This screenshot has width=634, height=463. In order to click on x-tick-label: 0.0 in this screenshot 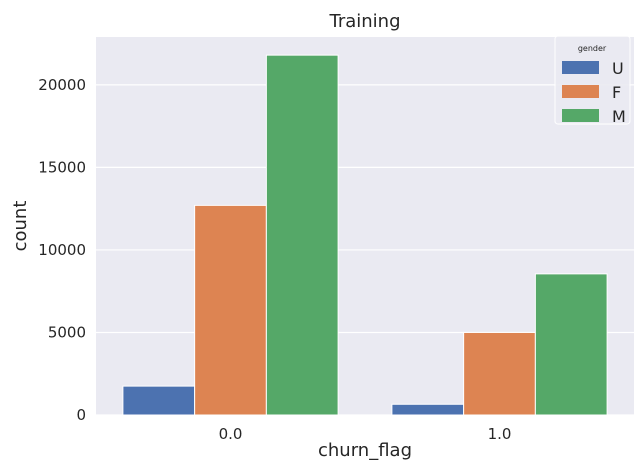, I will do `click(231, 434)`.